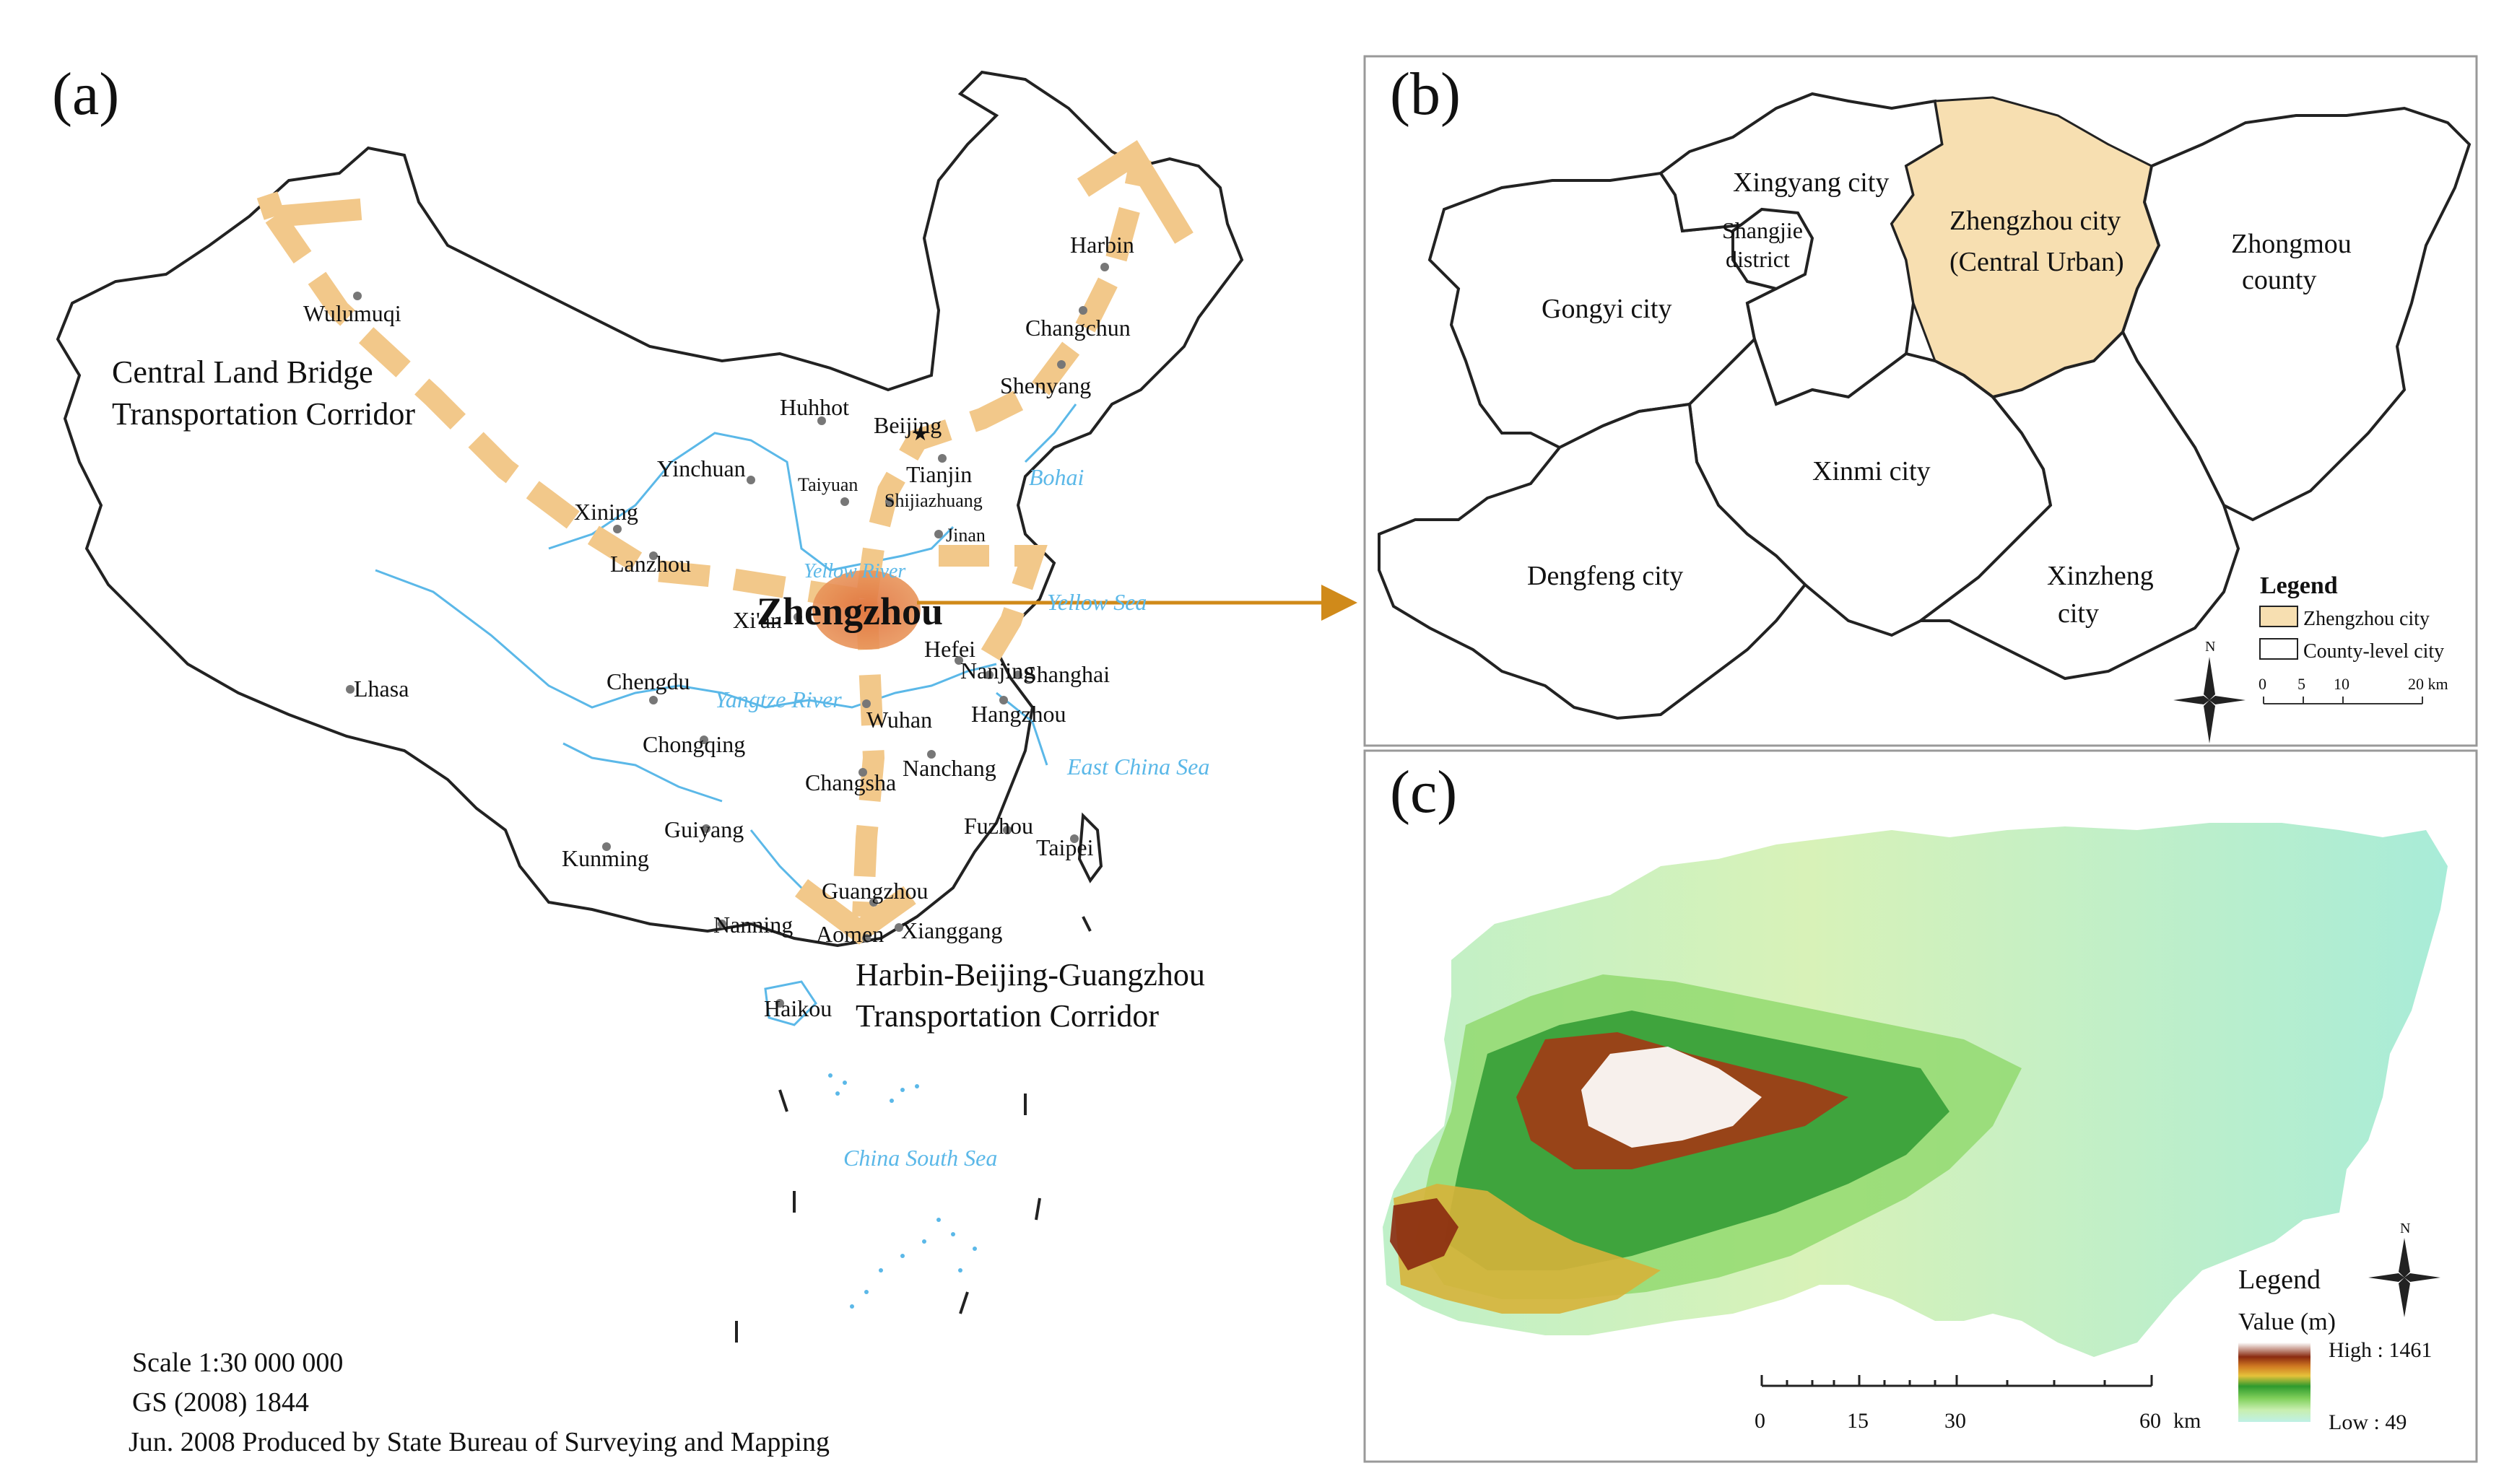  Describe the element at coordinates (778, 699) in the screenshot. I see `water-label-yangtze-river: Yangtze River` at that location.